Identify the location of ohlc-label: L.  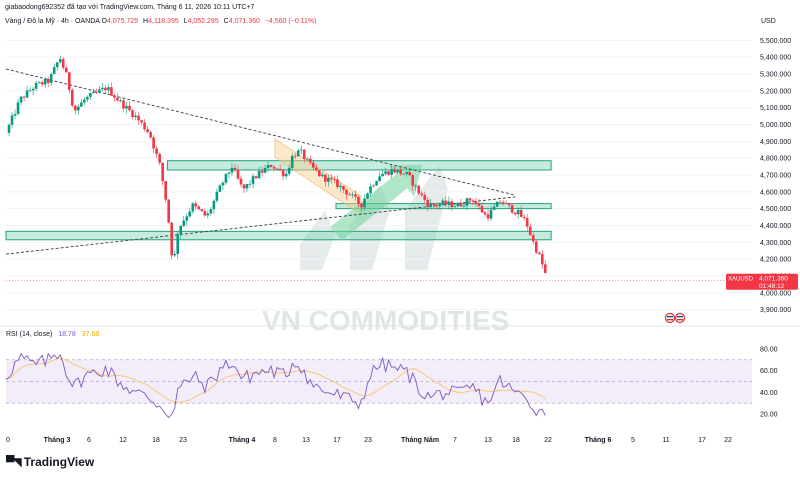
(184, 21).